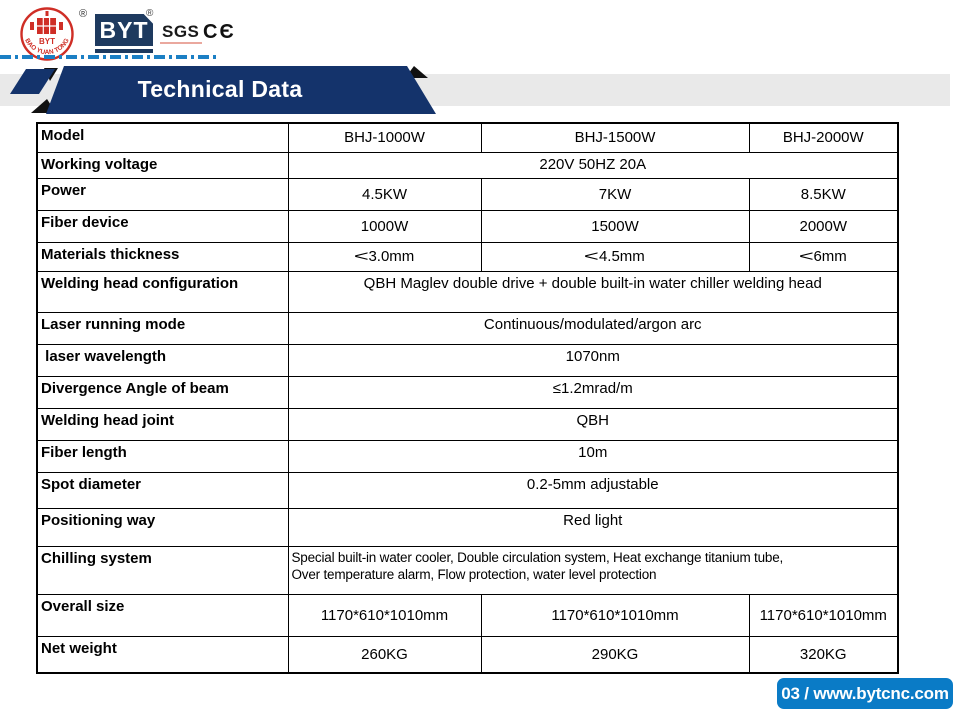 The width and height of the screenshot is (960, 720). I want to click on spec-value: 320KG, so click(823, 654).